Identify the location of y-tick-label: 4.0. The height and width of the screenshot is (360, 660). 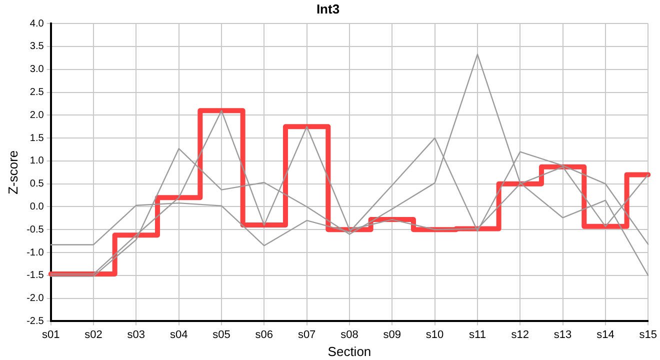
(37, 24).